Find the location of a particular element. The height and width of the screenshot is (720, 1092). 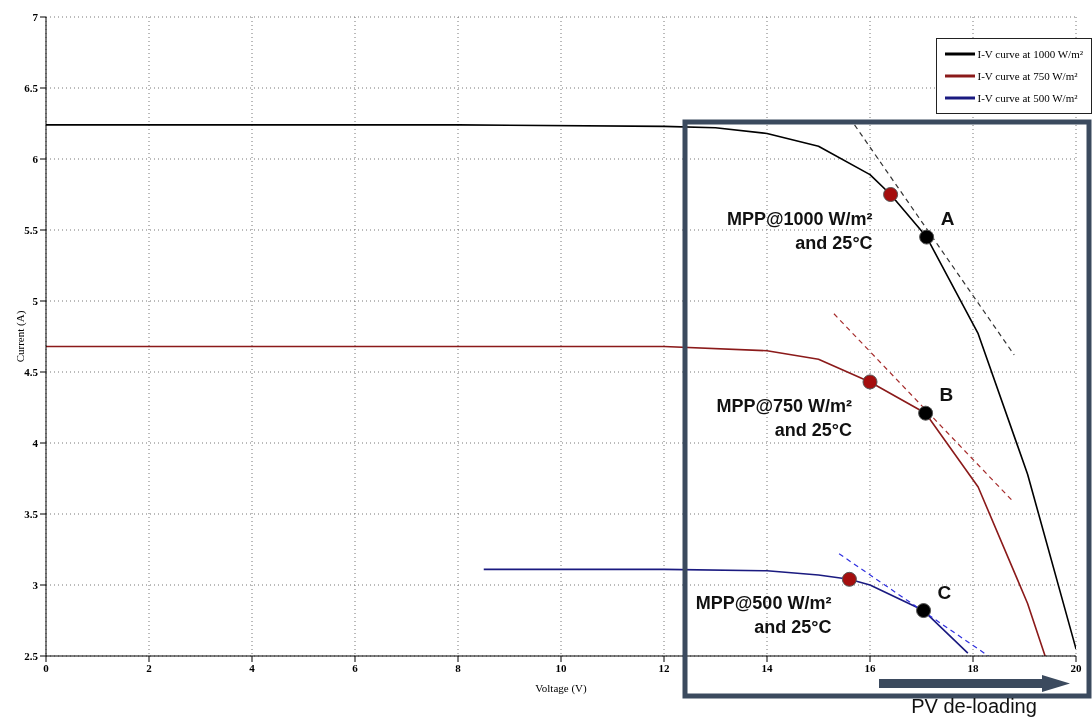

x-tick-label: 2 is located at coordinates (149, 667).